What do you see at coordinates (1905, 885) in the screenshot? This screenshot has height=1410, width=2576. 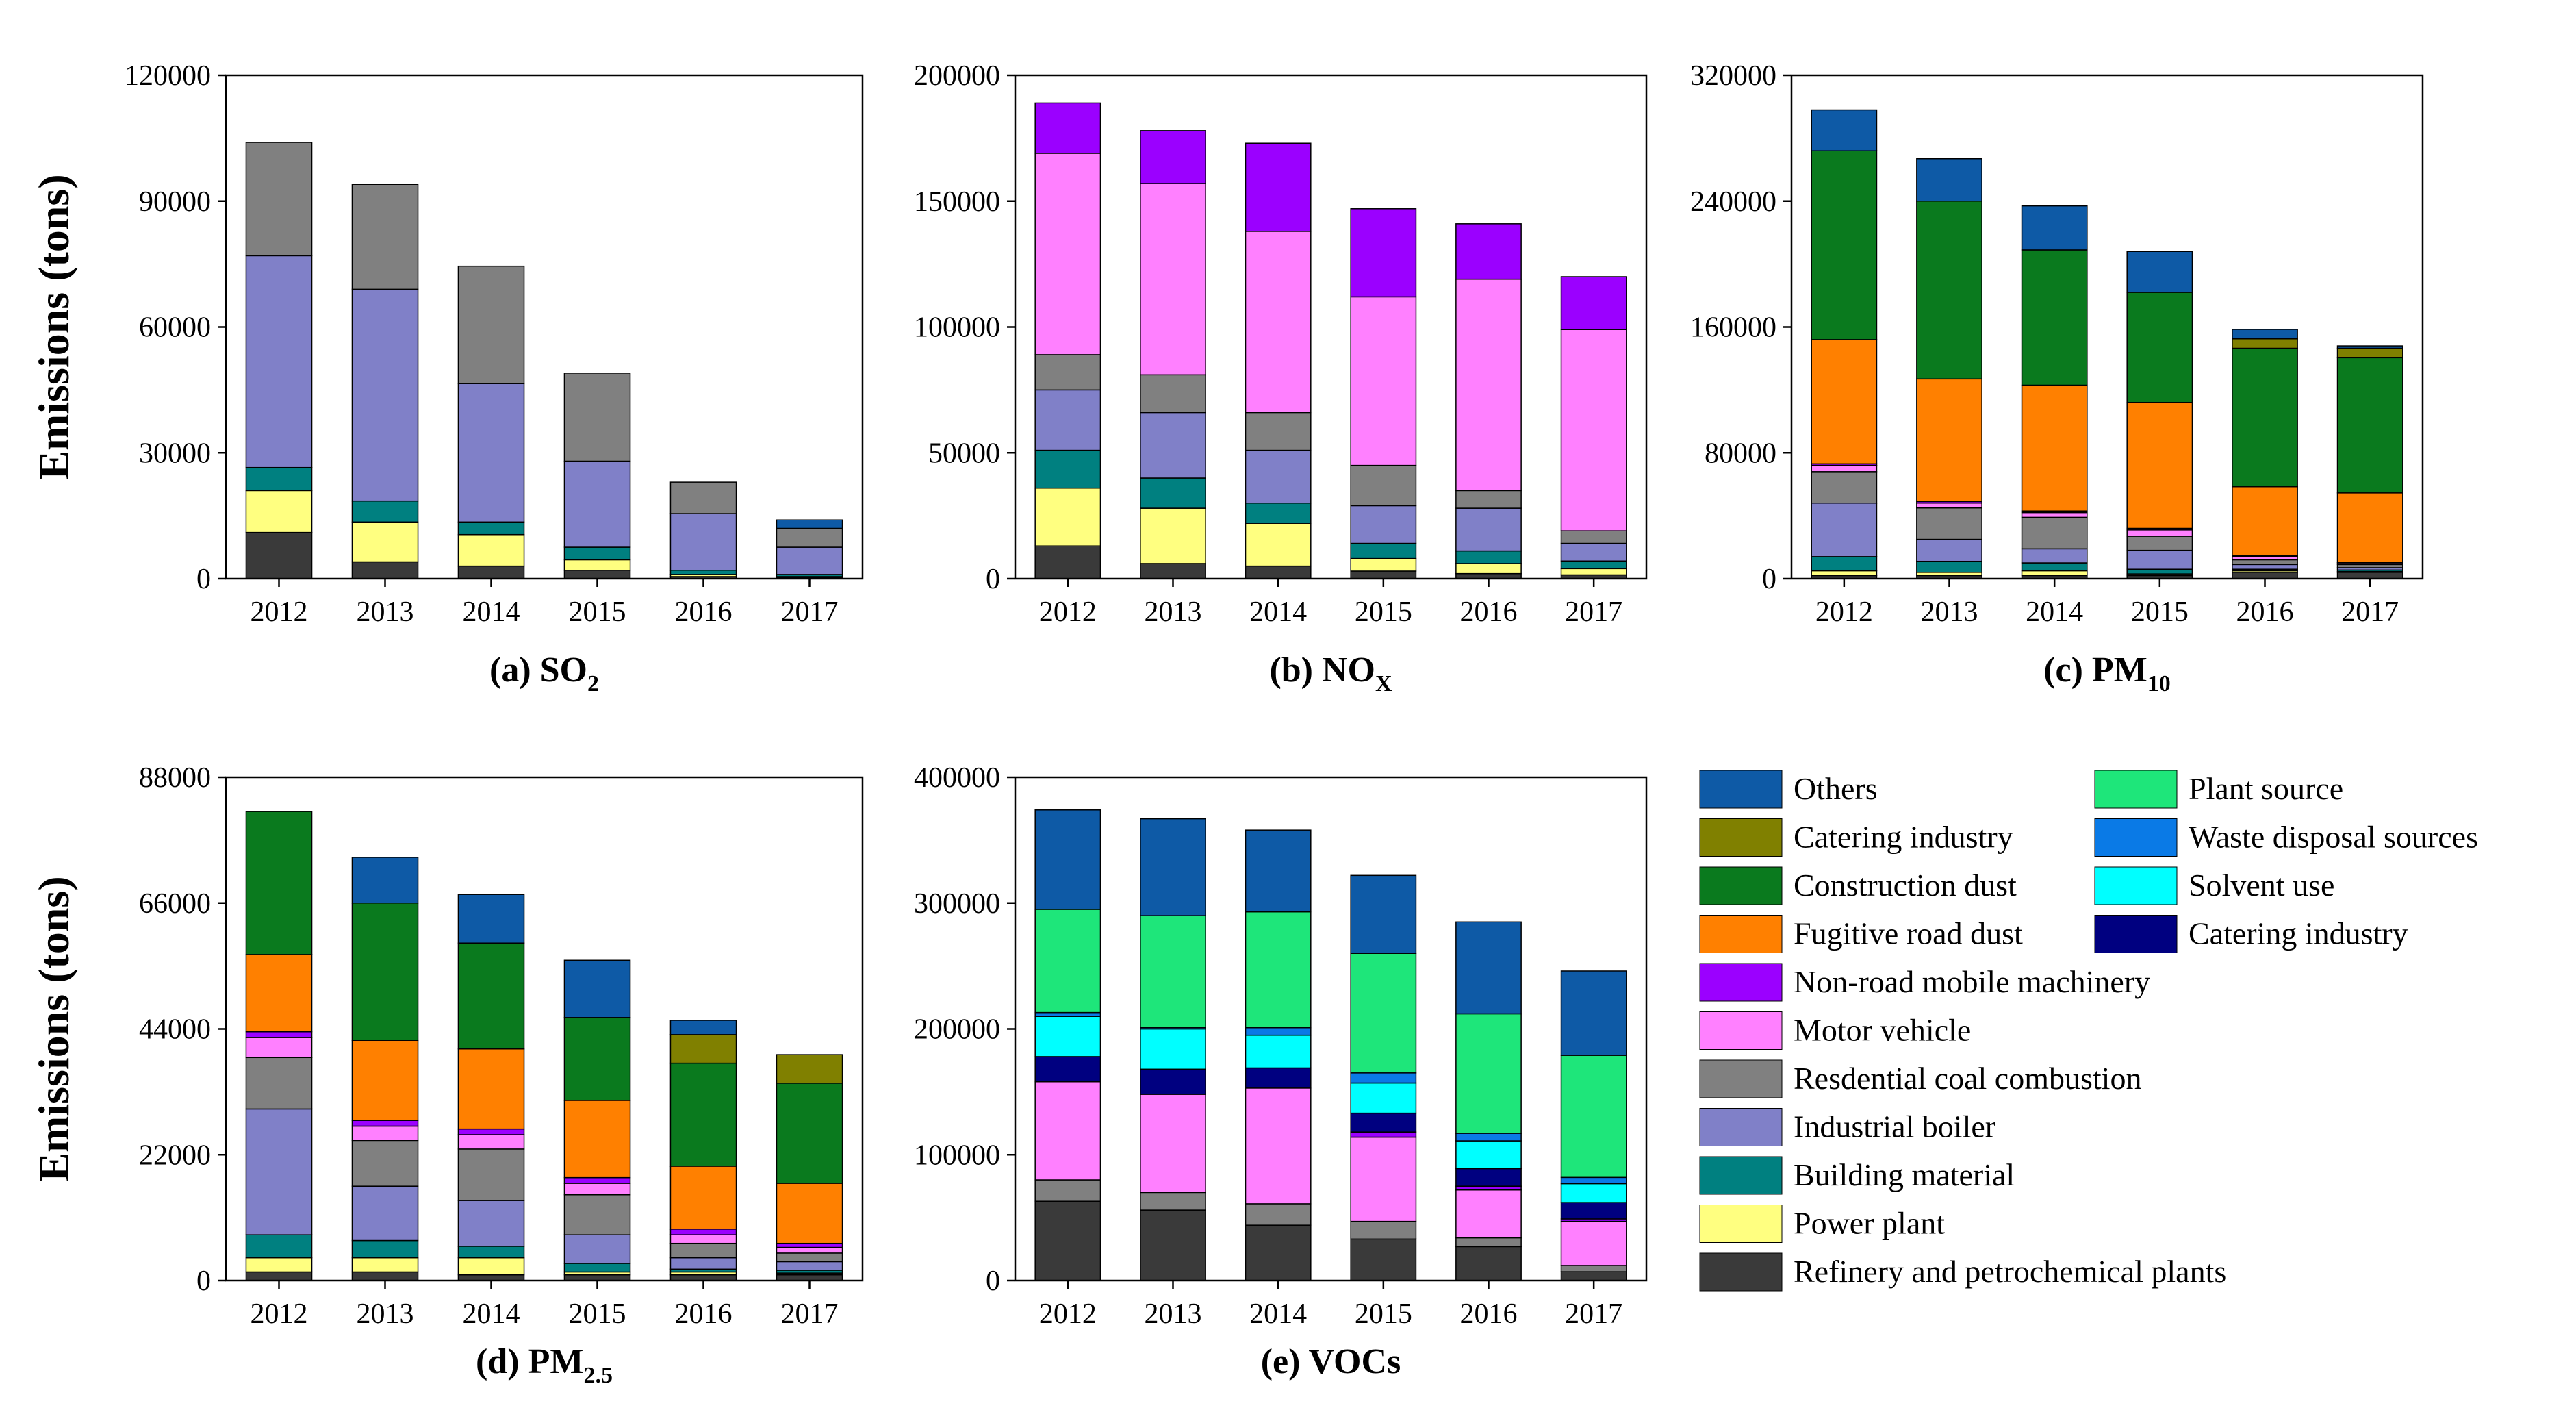 I see `legend-label: Construction dust` at bounding box center [1905, 885].